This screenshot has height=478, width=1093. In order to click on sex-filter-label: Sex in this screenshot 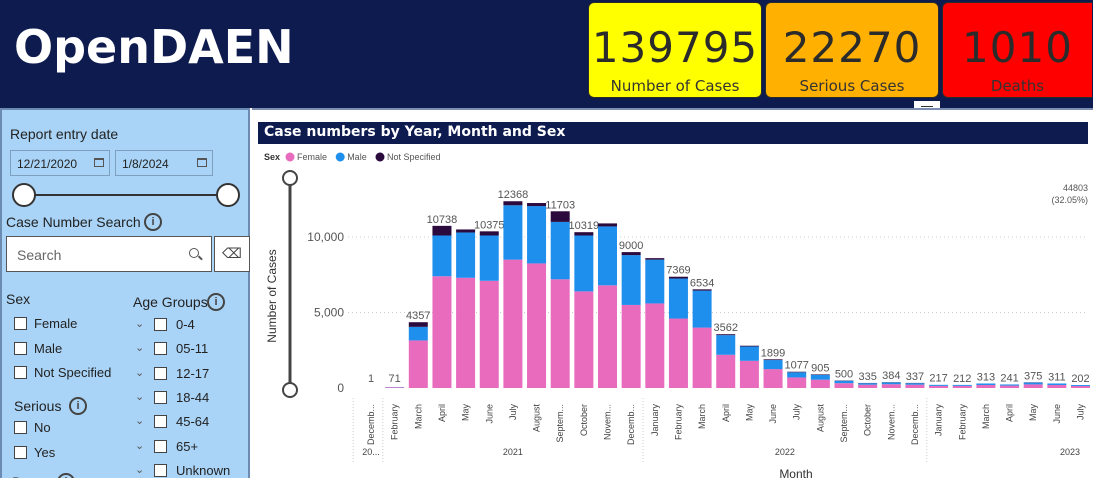, I will do `click(18, 299)`.